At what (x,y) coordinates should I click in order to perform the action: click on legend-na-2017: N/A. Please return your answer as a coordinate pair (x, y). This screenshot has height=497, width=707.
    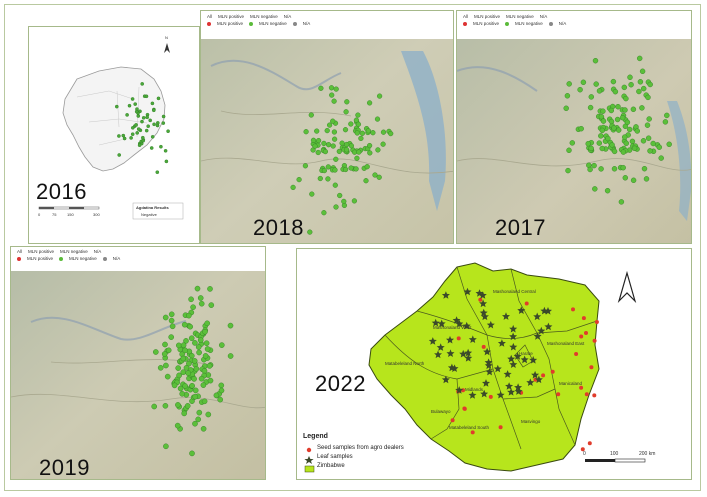
    Looking at the image, I should click on (543, 16).